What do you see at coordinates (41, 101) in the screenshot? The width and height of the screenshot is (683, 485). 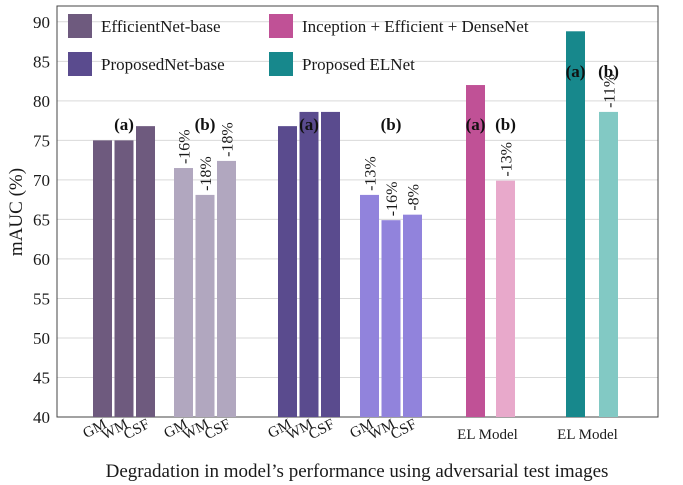 I see `y-tick-label: 80` at bounding box center [41, 101].